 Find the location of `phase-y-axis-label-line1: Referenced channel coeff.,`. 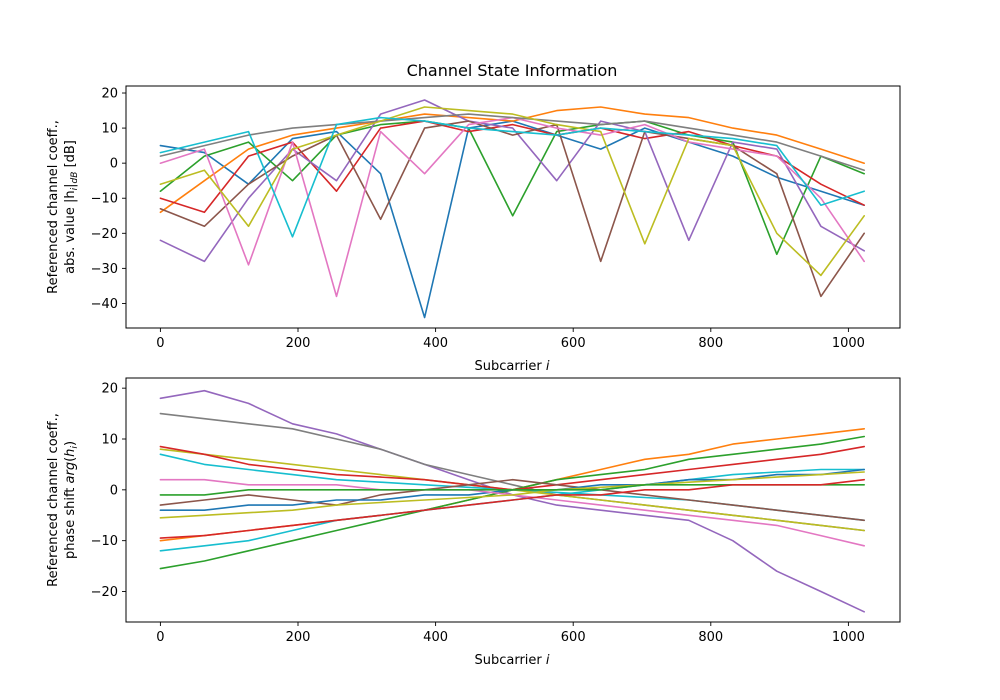

phase-y-axis-label-line1: Referenced channel coeff., is located at coordinates (53, 500).